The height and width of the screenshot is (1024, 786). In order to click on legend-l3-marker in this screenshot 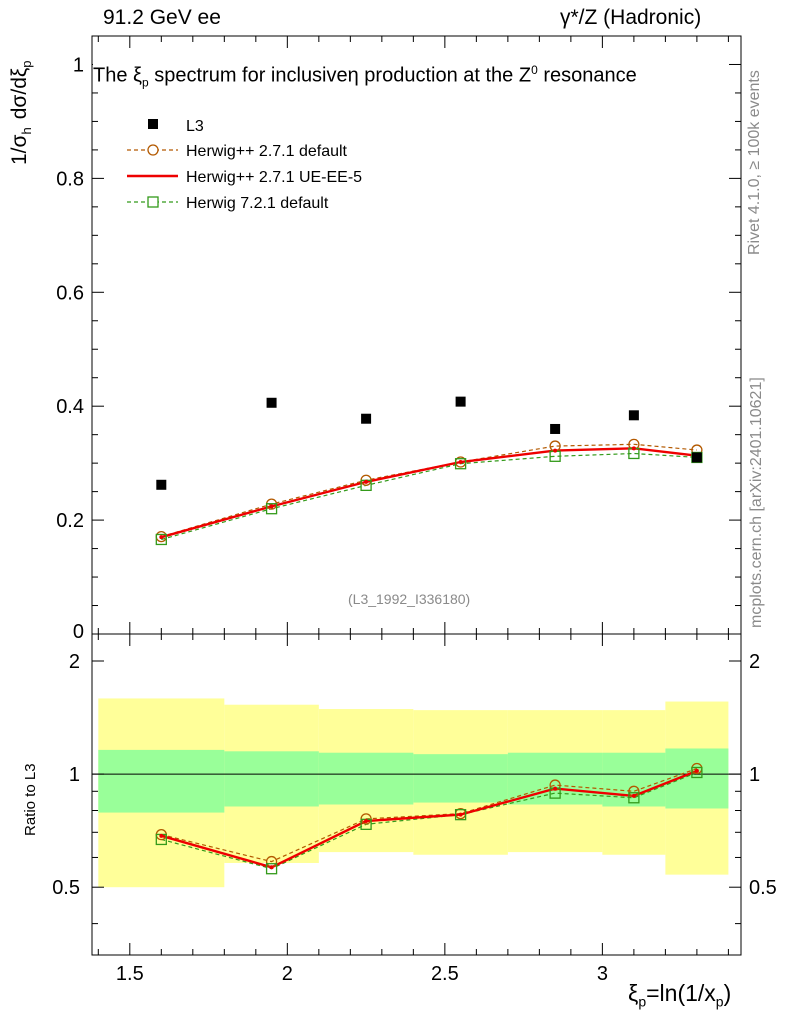, I will do `click(153, 124)`.